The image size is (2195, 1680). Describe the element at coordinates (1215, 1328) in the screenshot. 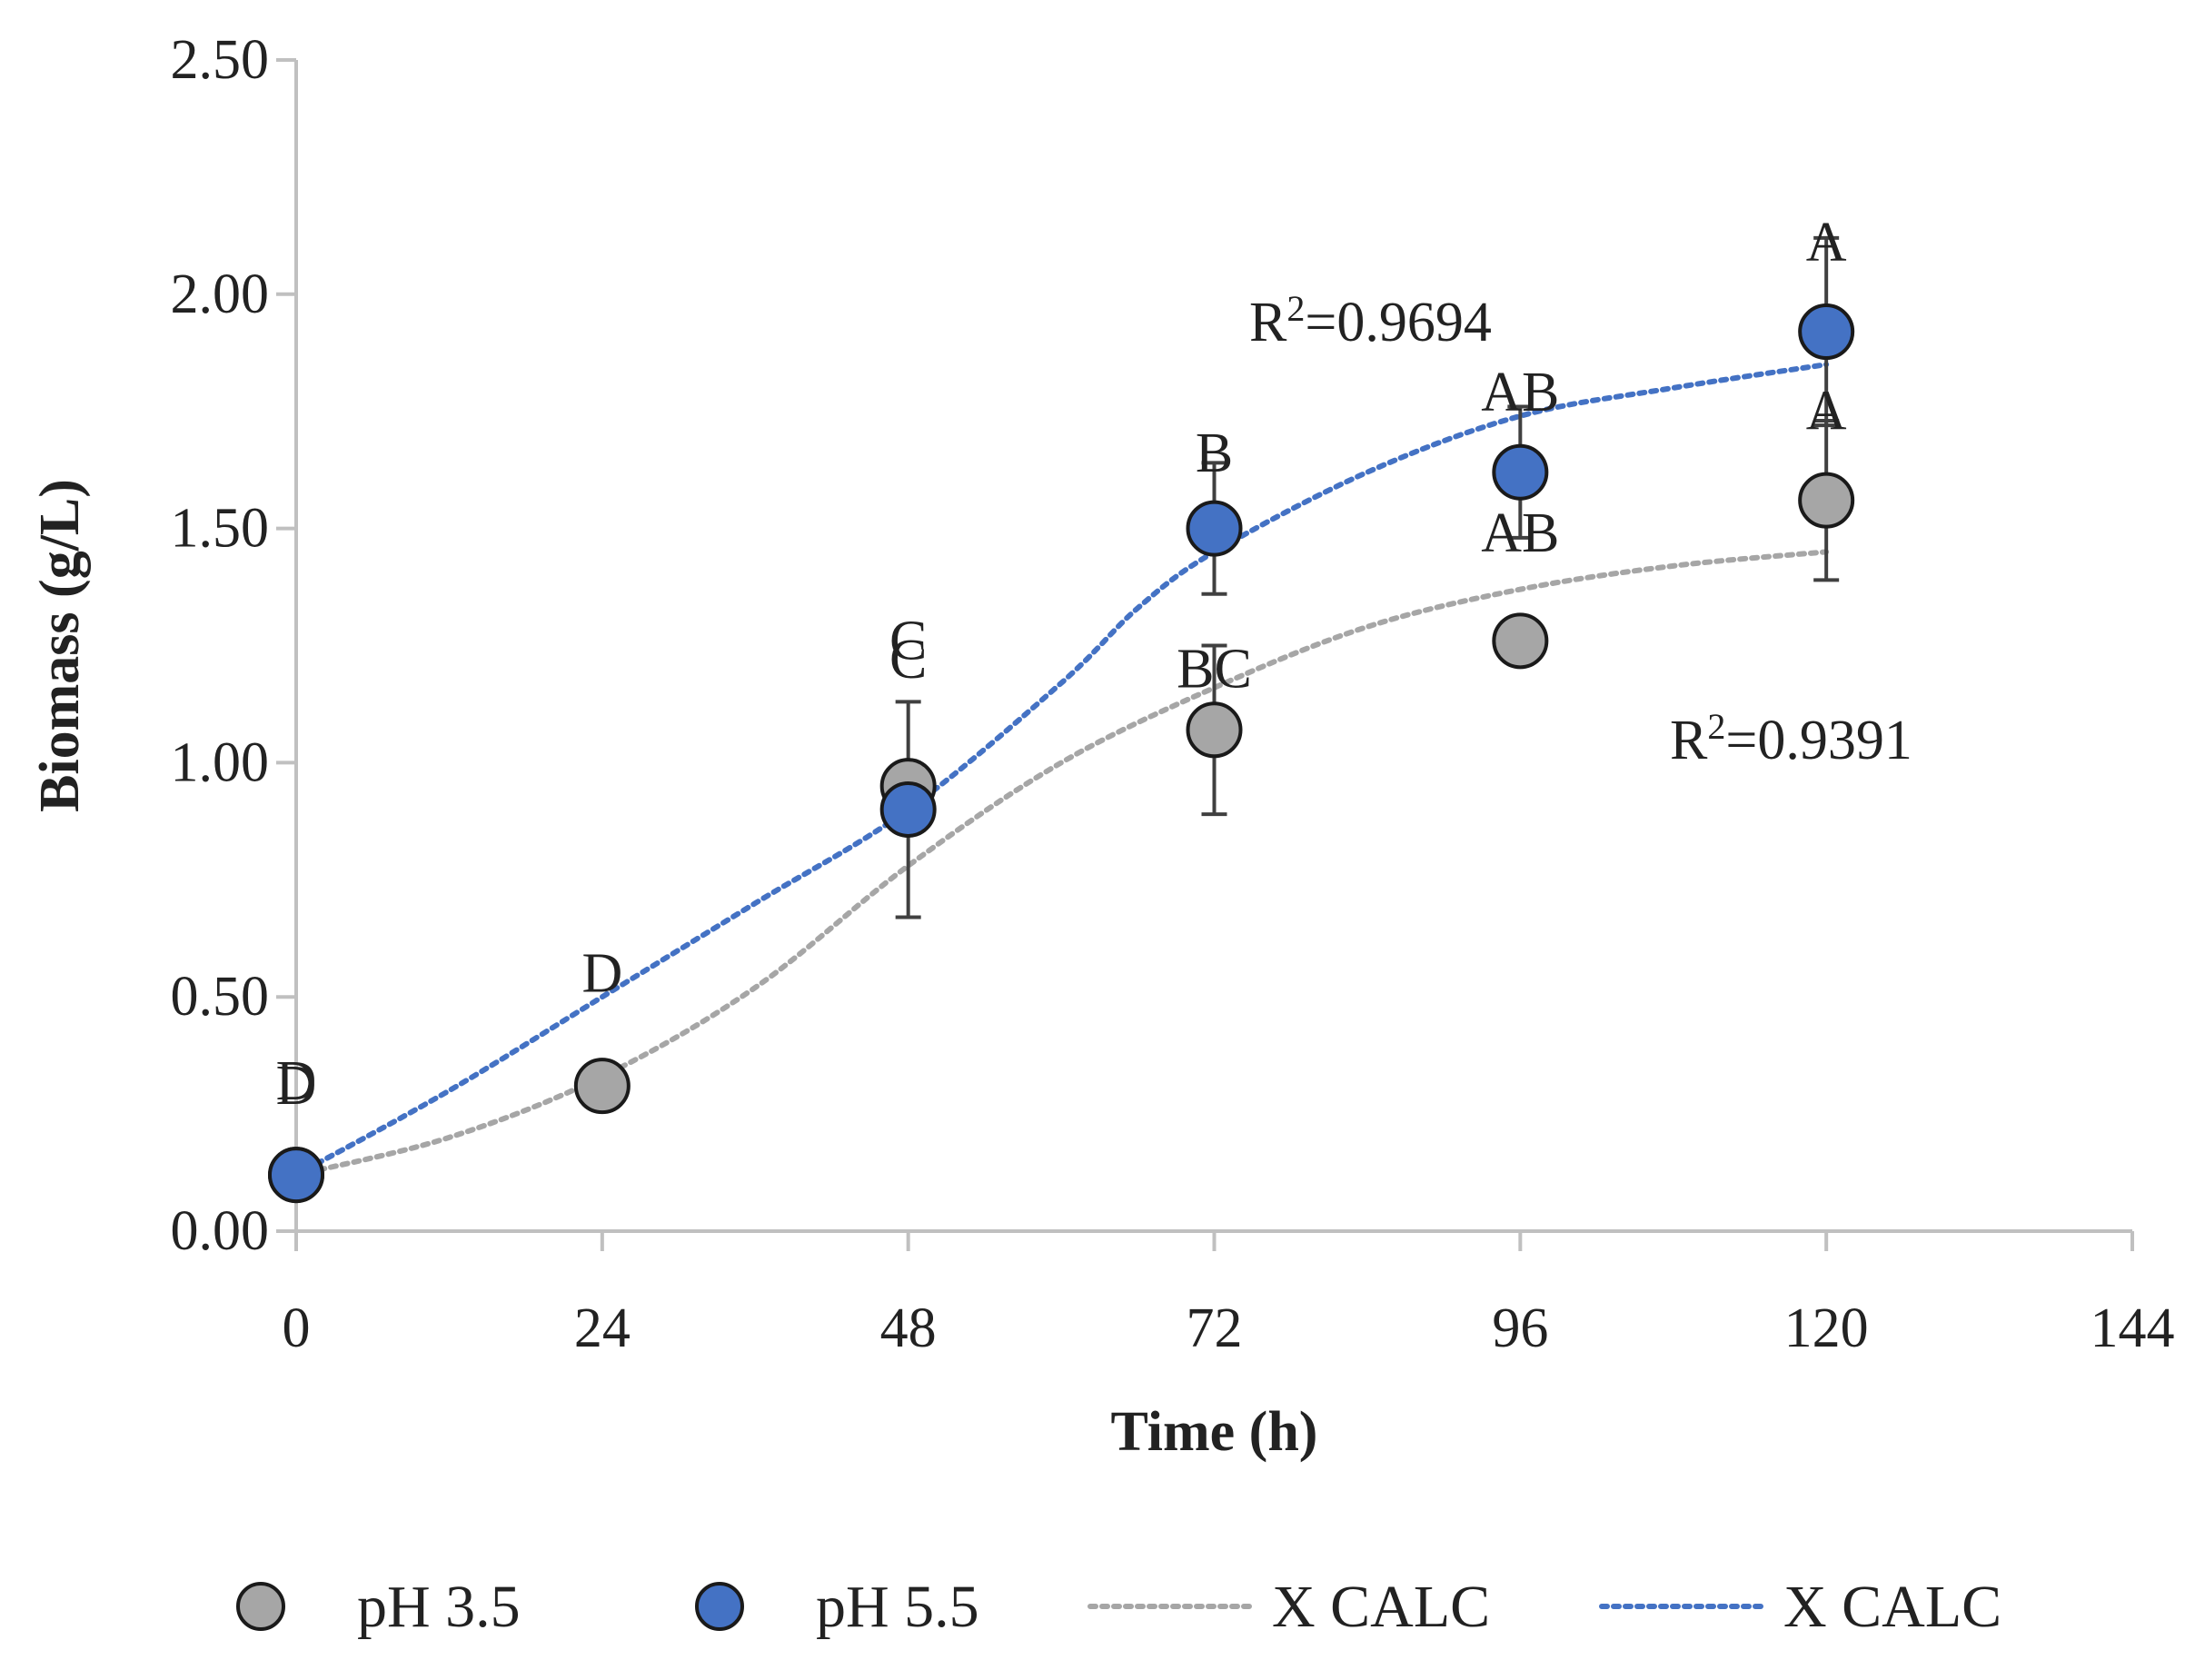

I see `x-tick-label: 72` at that location.